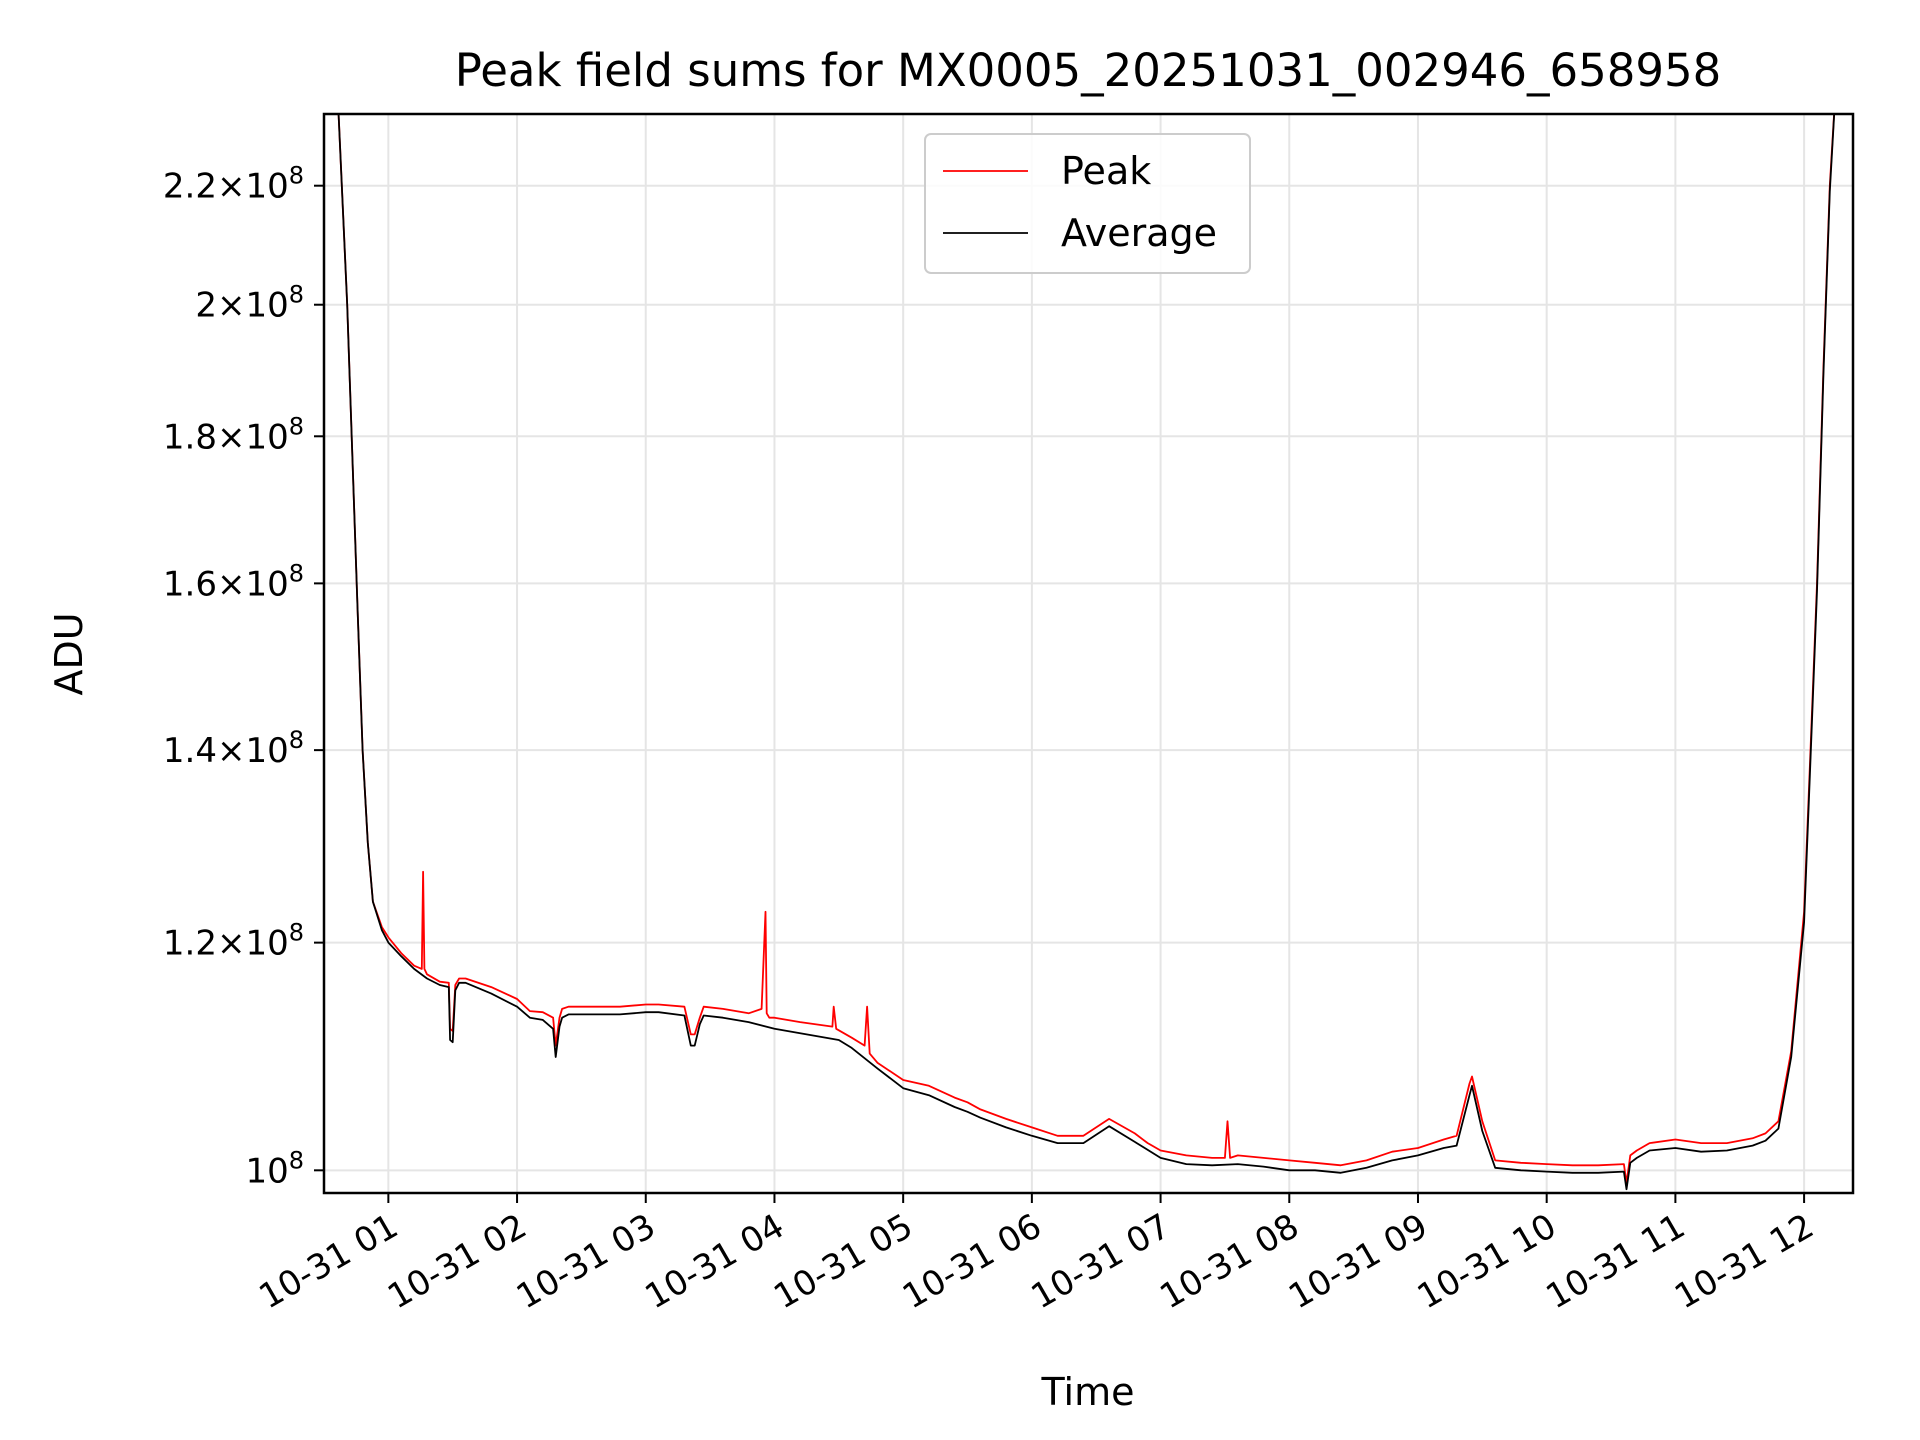 This screenshot has width=1920, height=1440. Describe the element at coordinates (190, 751) in the screenshot. I see `y-tick-mantissa: 1.4` at that location.